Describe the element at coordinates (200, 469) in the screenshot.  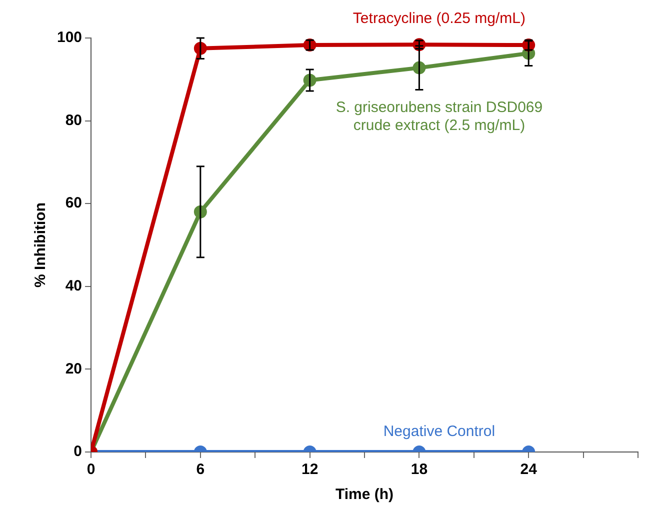
I see `x-tick-label: 6` at that location.